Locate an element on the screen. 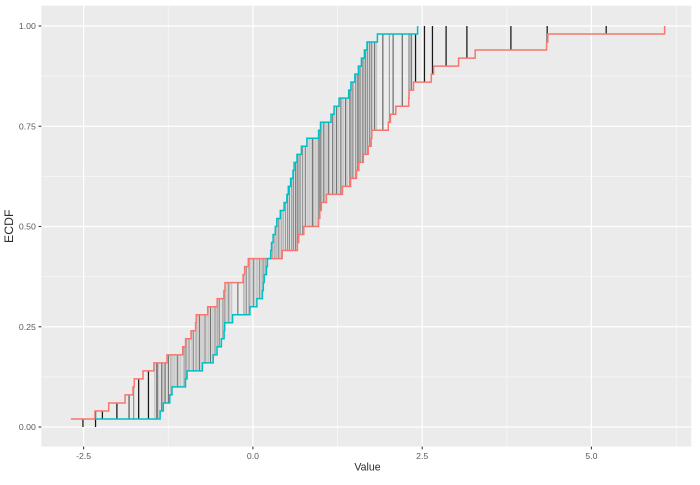  svg-text: 0.00 is located at coordinates (27, 427).